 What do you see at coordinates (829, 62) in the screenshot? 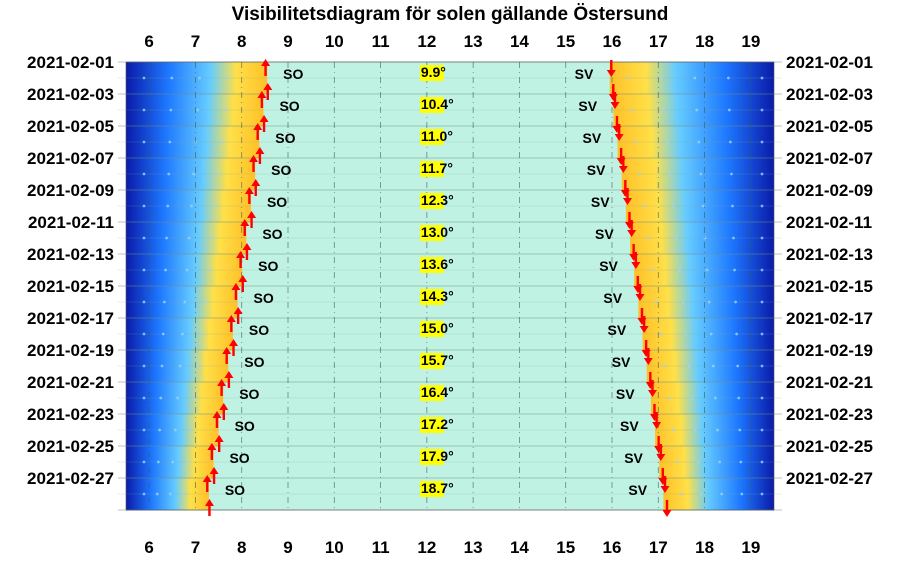
I see `date-label-right: 2021-02-01` at bounding box center [829, 62].